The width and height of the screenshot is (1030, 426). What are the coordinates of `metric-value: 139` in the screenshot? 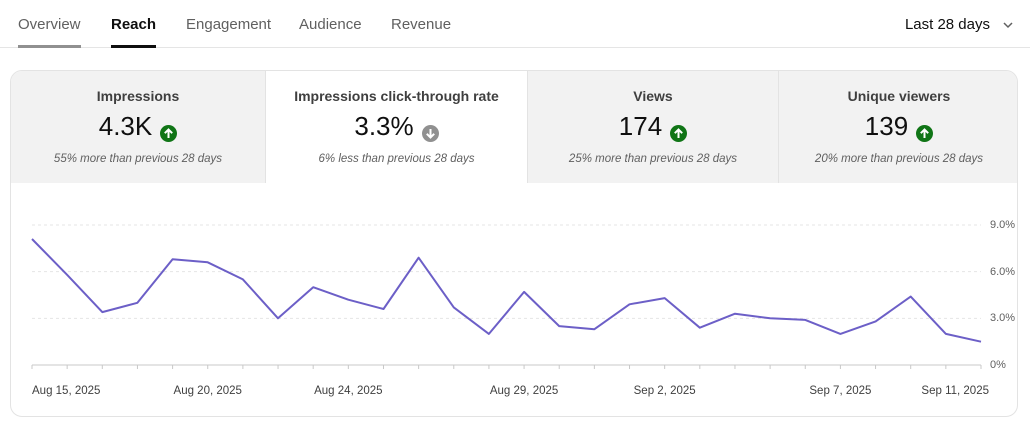 It's located at (886, 126).